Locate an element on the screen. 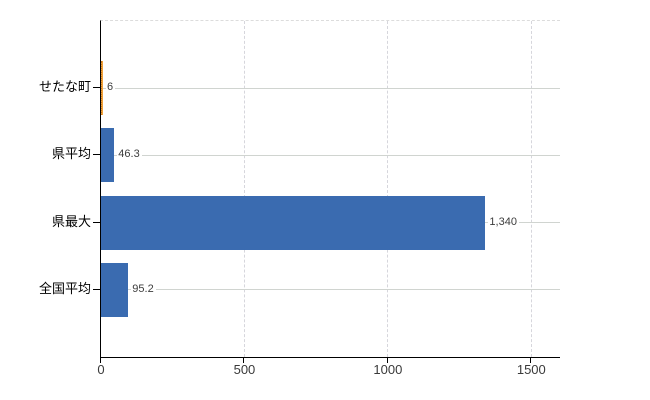  bar-value-label: 46.3 is located at coordinates (129, 155).